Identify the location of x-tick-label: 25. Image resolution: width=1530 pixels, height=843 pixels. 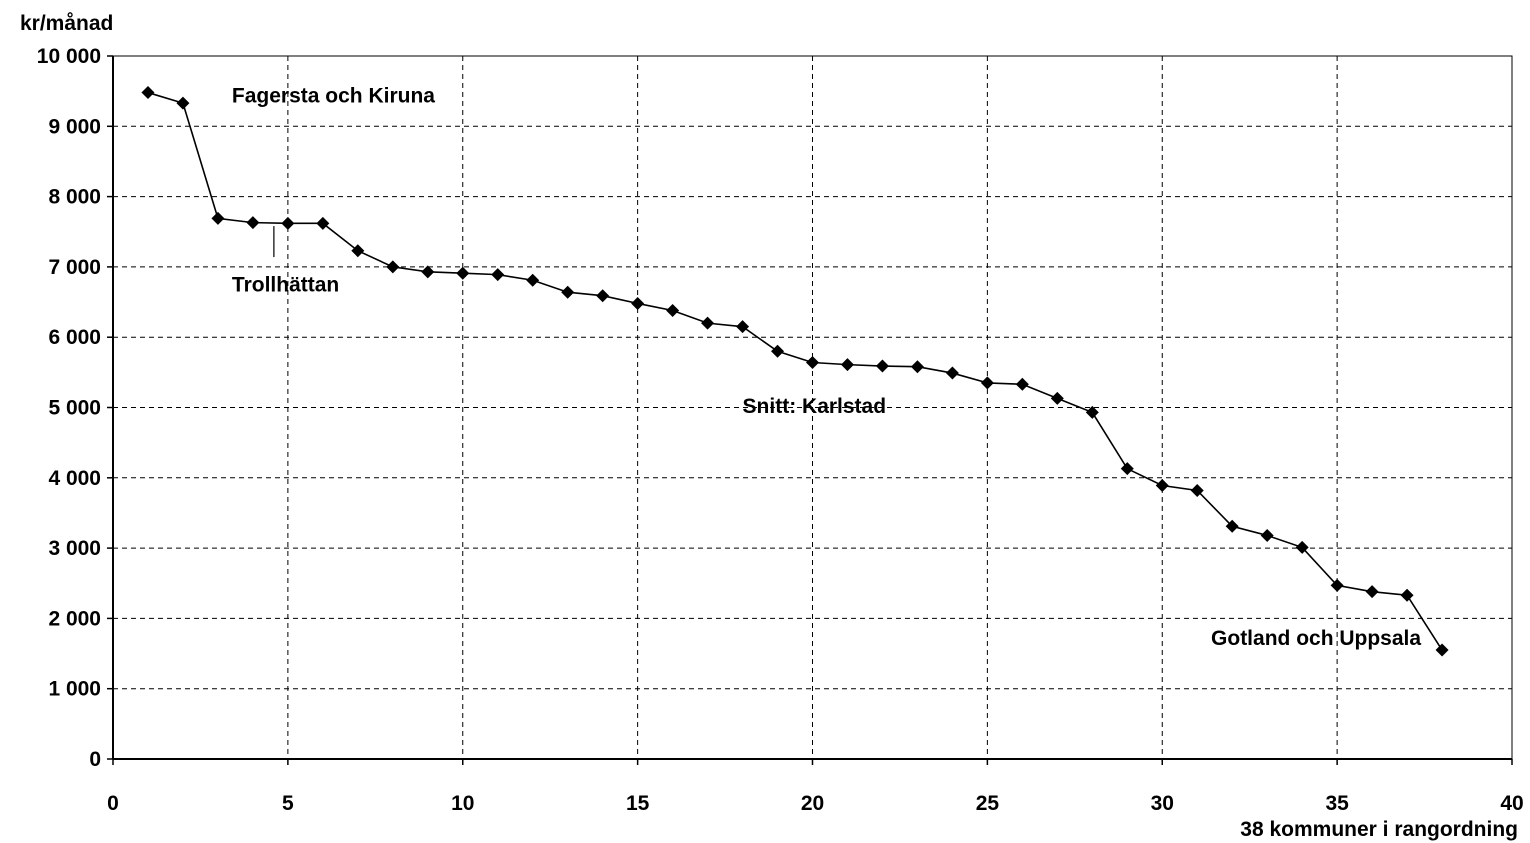
(988, 803).